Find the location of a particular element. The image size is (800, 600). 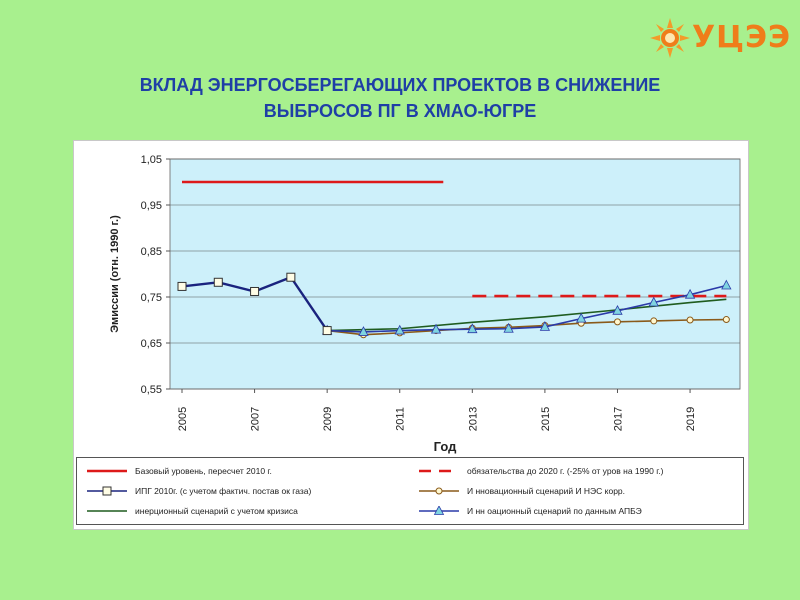

y-tick-label: 0,65 is located at coordinates (151, 344).